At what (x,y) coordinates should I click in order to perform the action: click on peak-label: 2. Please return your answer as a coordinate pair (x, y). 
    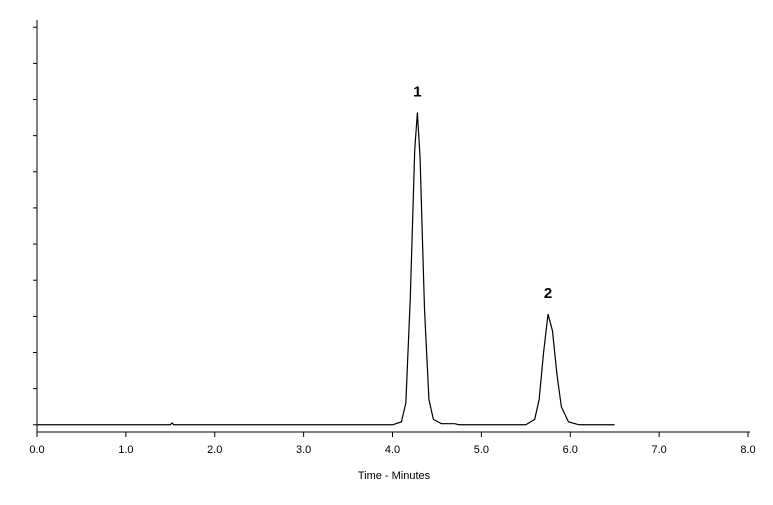
    Looking at the image, I should click on (548, 293).